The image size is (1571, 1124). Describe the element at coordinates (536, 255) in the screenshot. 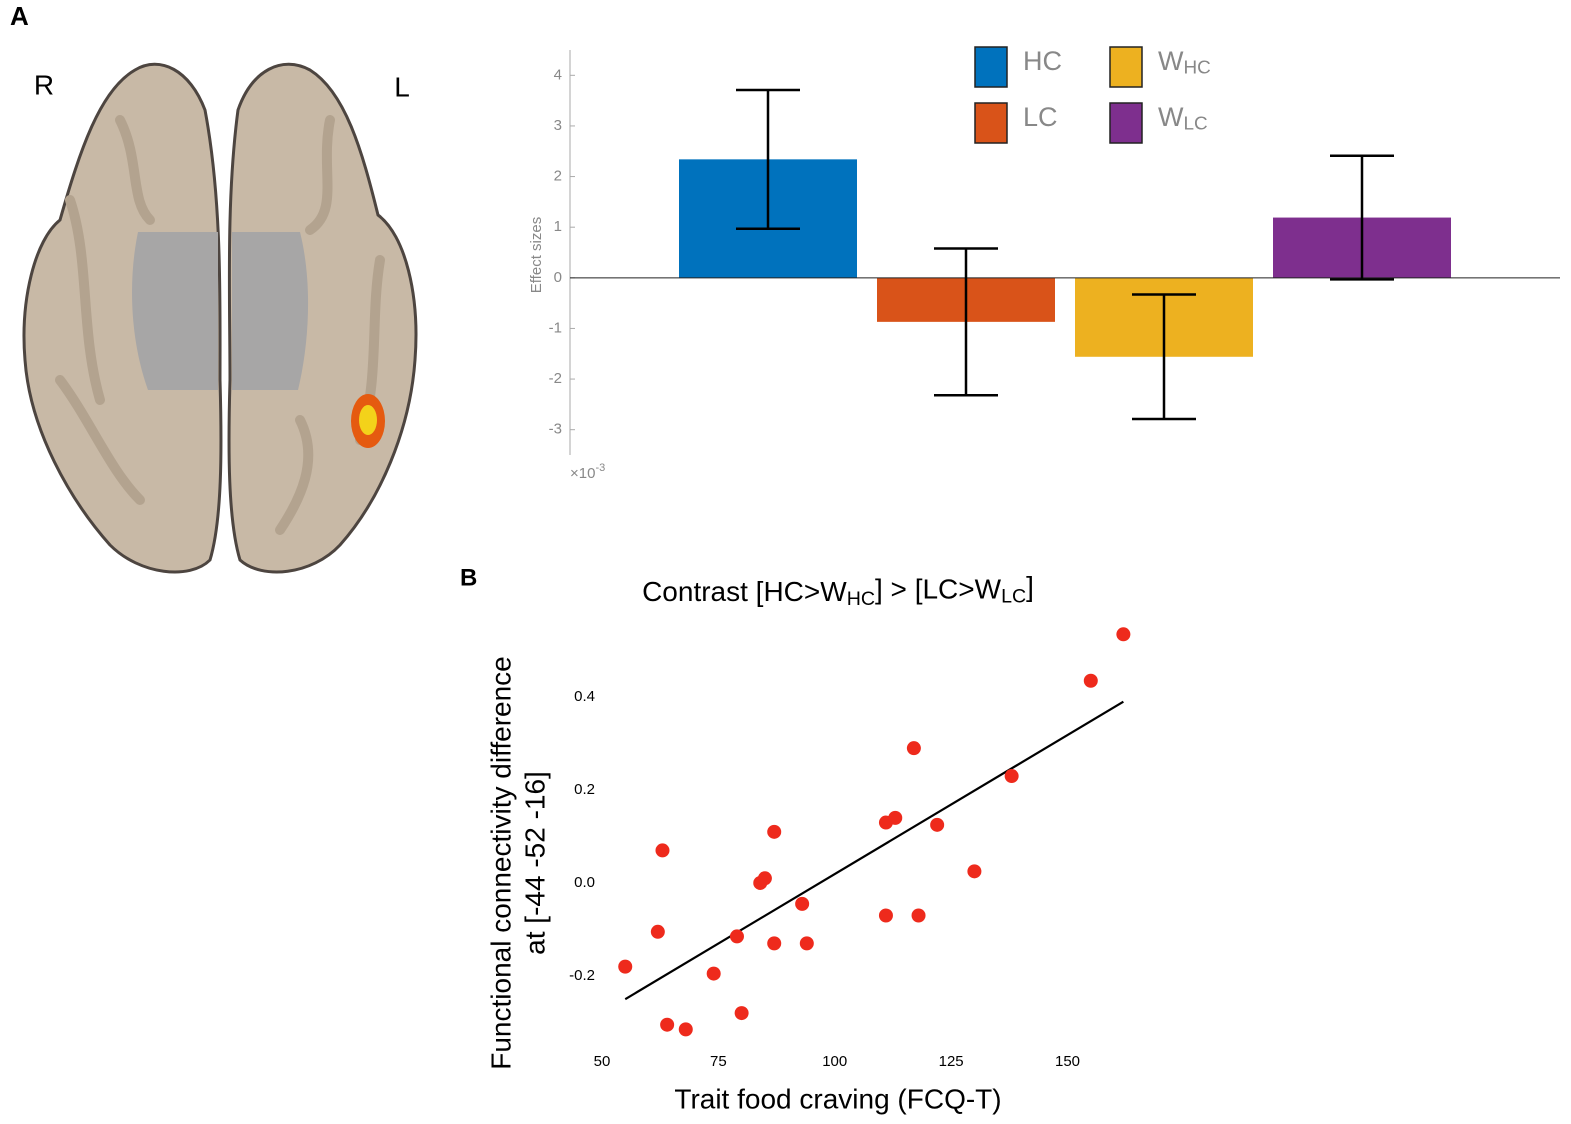

I see `y-axis-label: Effect sizes` at that location.